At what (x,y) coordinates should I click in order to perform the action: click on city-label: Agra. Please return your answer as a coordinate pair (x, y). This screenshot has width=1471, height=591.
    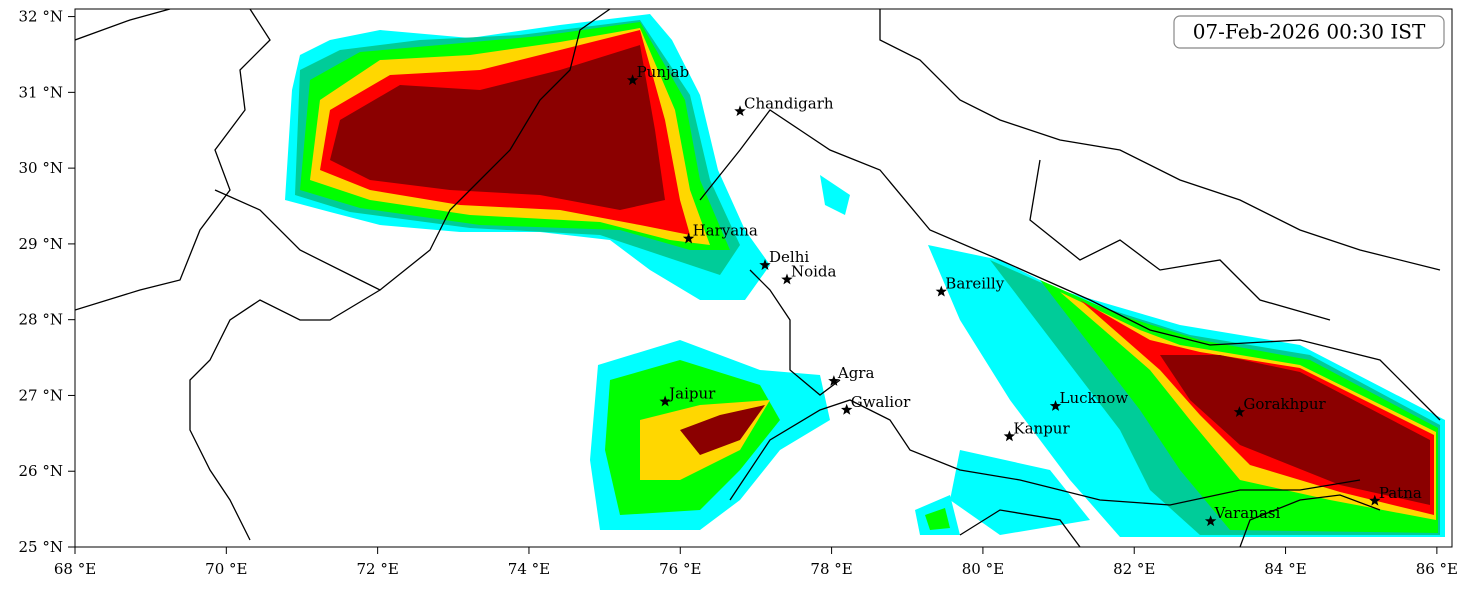
    Looking at the image, I should click on (856, 373).